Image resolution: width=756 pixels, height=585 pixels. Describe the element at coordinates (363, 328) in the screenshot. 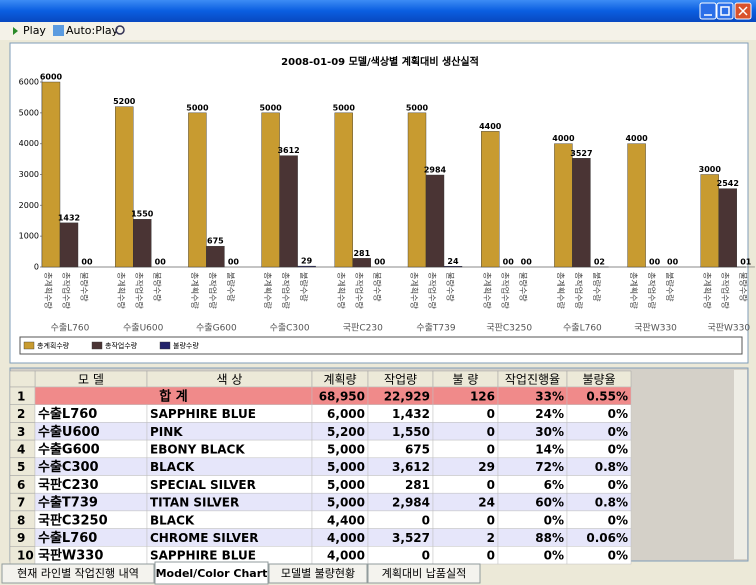

I see `x-category-label: 국판C230` at that location.